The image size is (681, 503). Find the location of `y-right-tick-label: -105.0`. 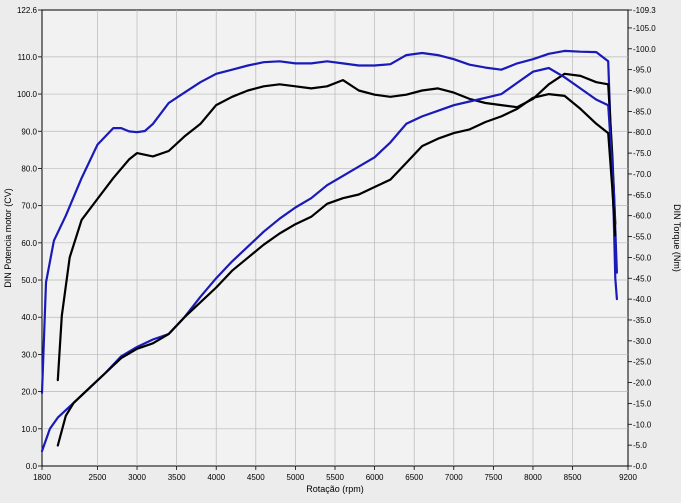

y-right-tick-label: -105.0 is located at coordinates (644, 28).